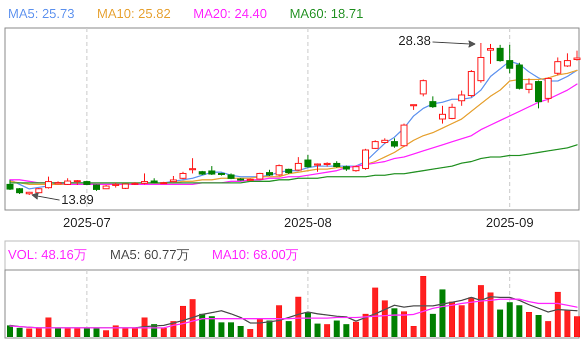 The height and width of the screenshot is (341, 585). What do you see at coordinates (77, 199) in the screenshot?
I see `annotation: 13.89` at bounding box center [77, 199].